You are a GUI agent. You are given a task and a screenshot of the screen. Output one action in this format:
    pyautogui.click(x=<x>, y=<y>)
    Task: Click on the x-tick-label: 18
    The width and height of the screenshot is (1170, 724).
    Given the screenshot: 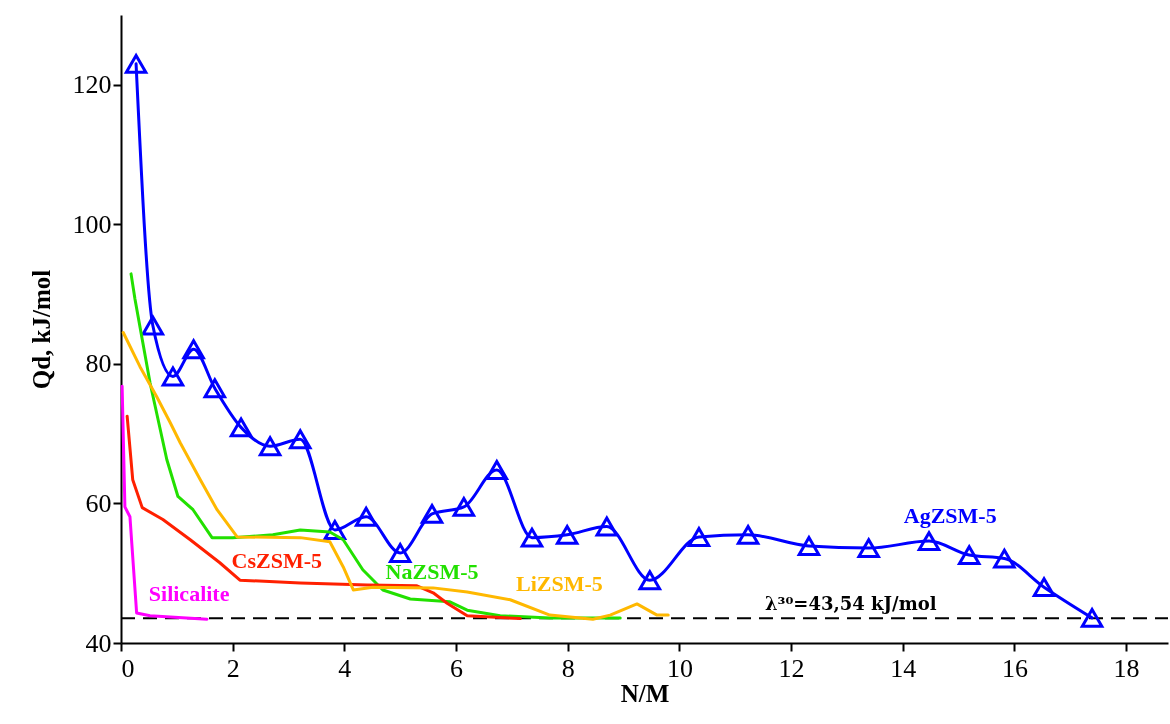 What is the action you would take?
    pyautogui.click(x=1126, y=668)
    